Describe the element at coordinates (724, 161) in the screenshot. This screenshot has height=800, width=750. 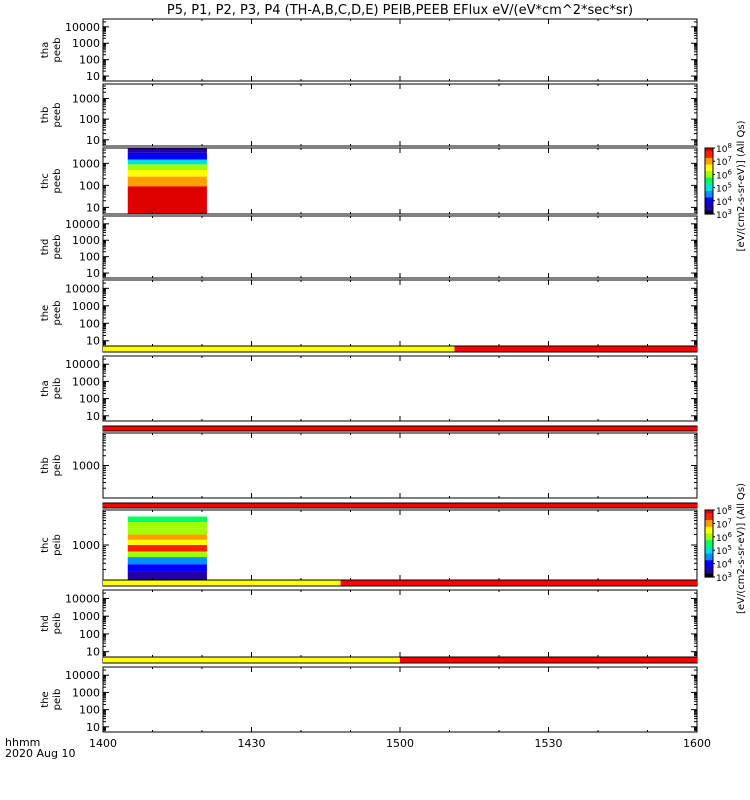
I see `colorbar-tick-label: 10⁷` at that location.